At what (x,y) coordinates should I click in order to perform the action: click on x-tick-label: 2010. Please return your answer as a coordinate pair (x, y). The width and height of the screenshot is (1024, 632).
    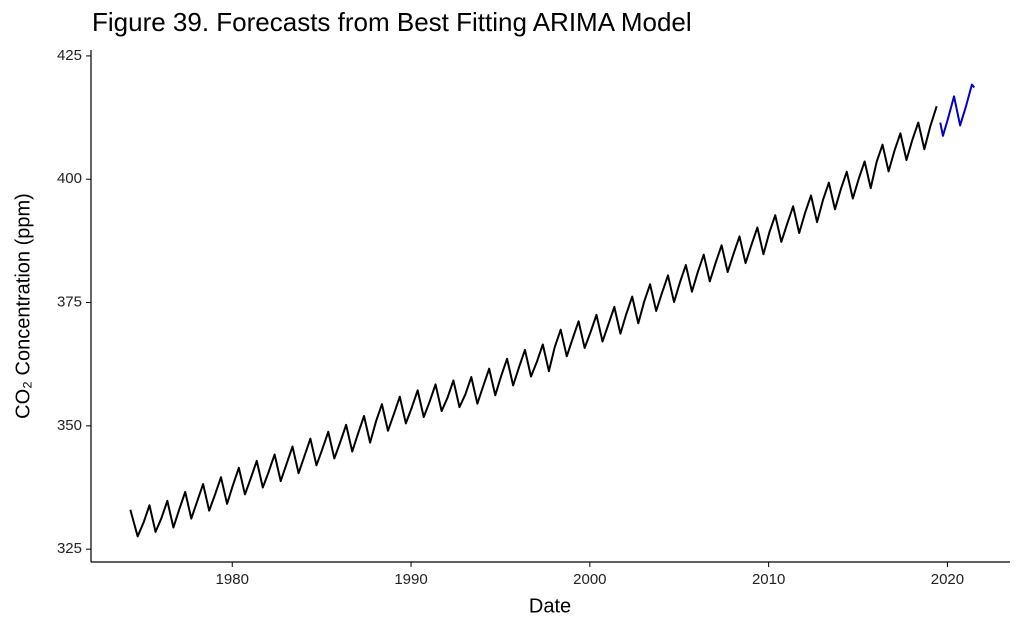
    Looking at the image, I should click on (768, 579).